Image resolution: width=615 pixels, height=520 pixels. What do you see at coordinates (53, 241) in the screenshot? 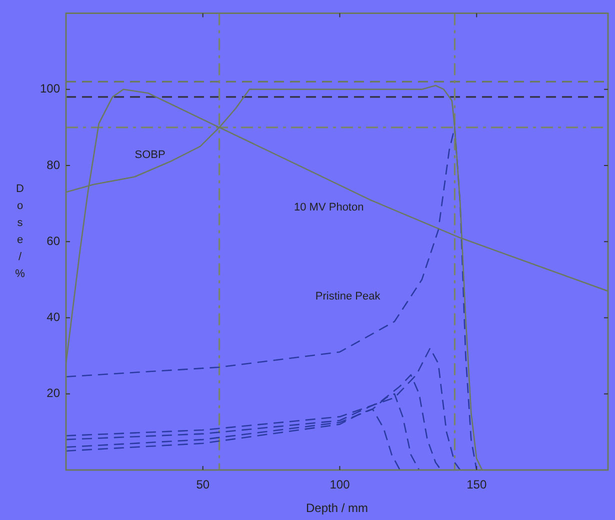
I see `y-tick-label: 60` at bounding box center [53, 241].